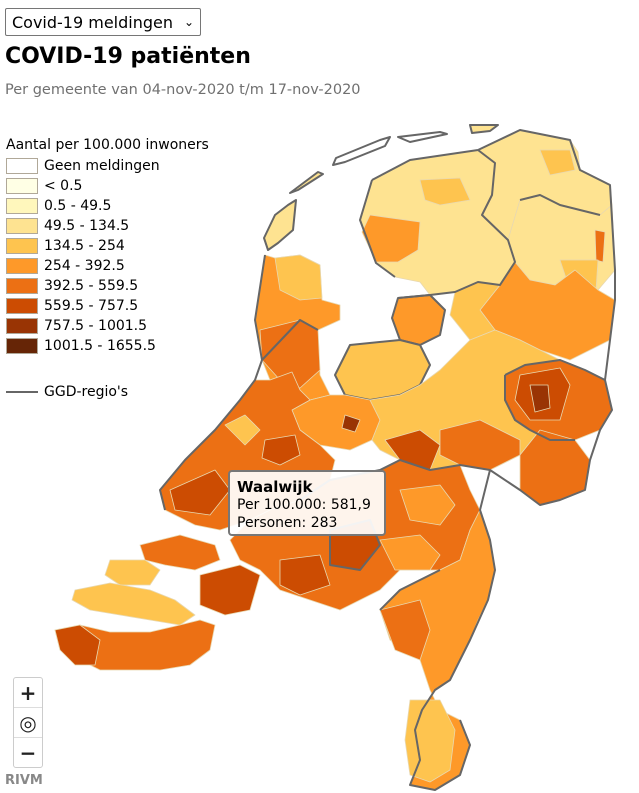 This screenshot has width=639, height=793. What do you see at coordinates (22, 392) in the screenshot?
I see `boundary-line-icon` at bounding box center [22, 392].